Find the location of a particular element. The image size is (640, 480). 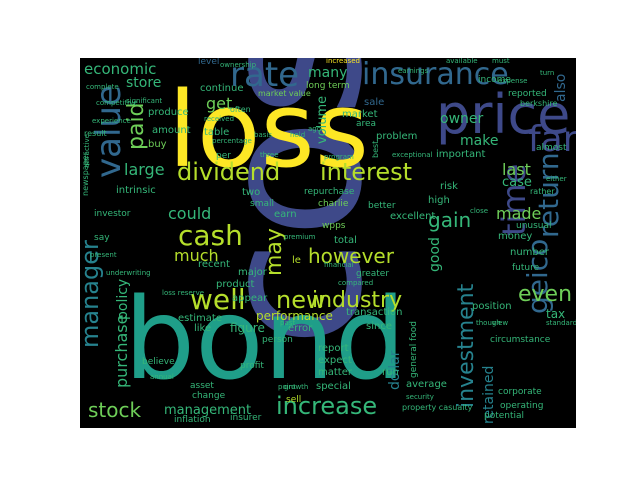

word-high: high is located at coordinates (439, 200).